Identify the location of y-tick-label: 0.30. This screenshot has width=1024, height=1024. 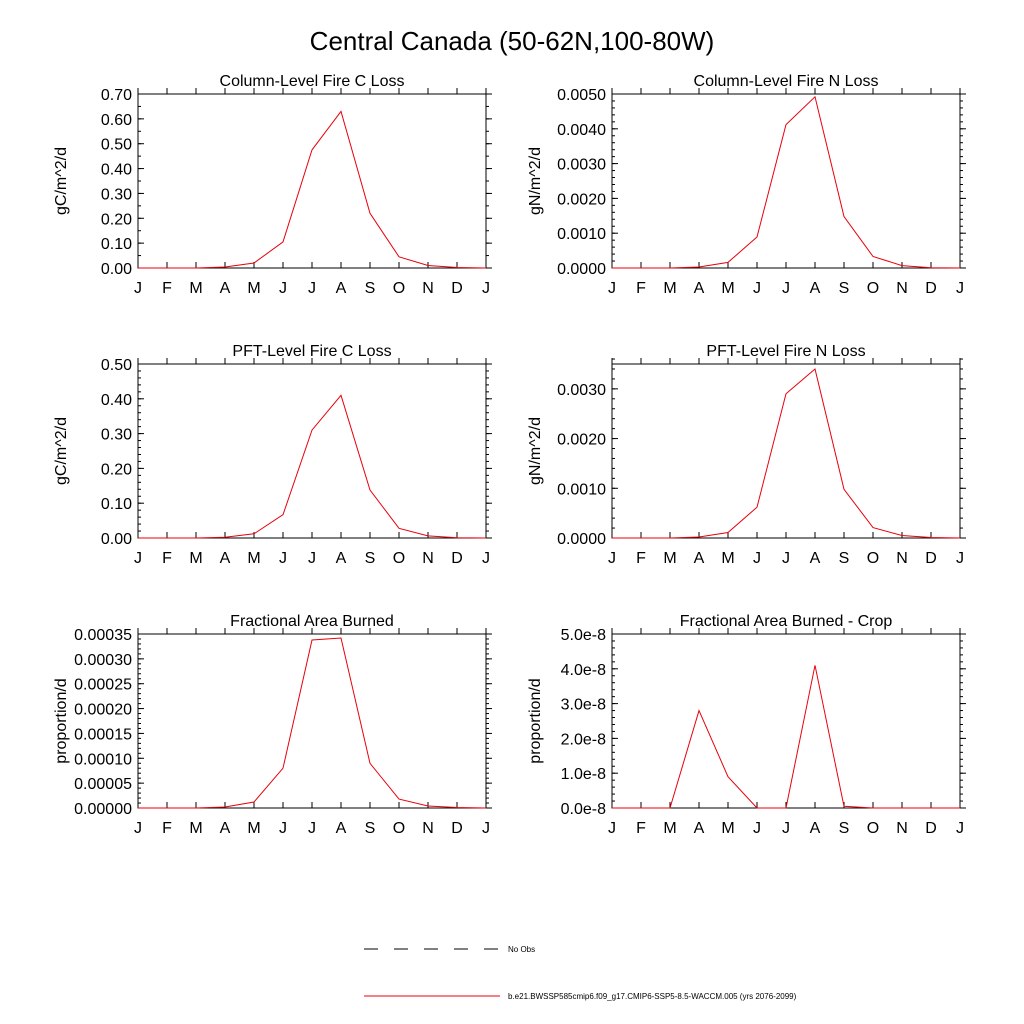
(116, 194).